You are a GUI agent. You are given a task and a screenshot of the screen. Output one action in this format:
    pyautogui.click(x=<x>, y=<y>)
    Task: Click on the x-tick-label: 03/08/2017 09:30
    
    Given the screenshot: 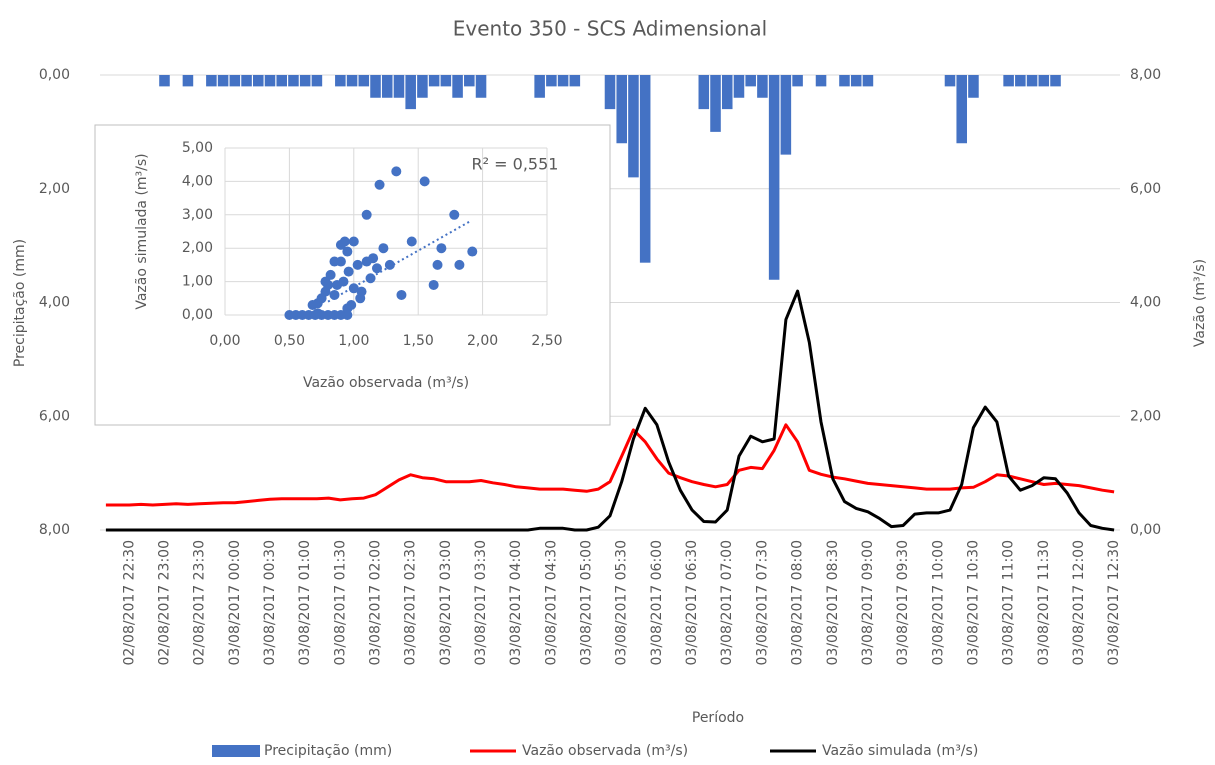 What is the action you would take?
    pyautogui.click(x=903, y=603)
    